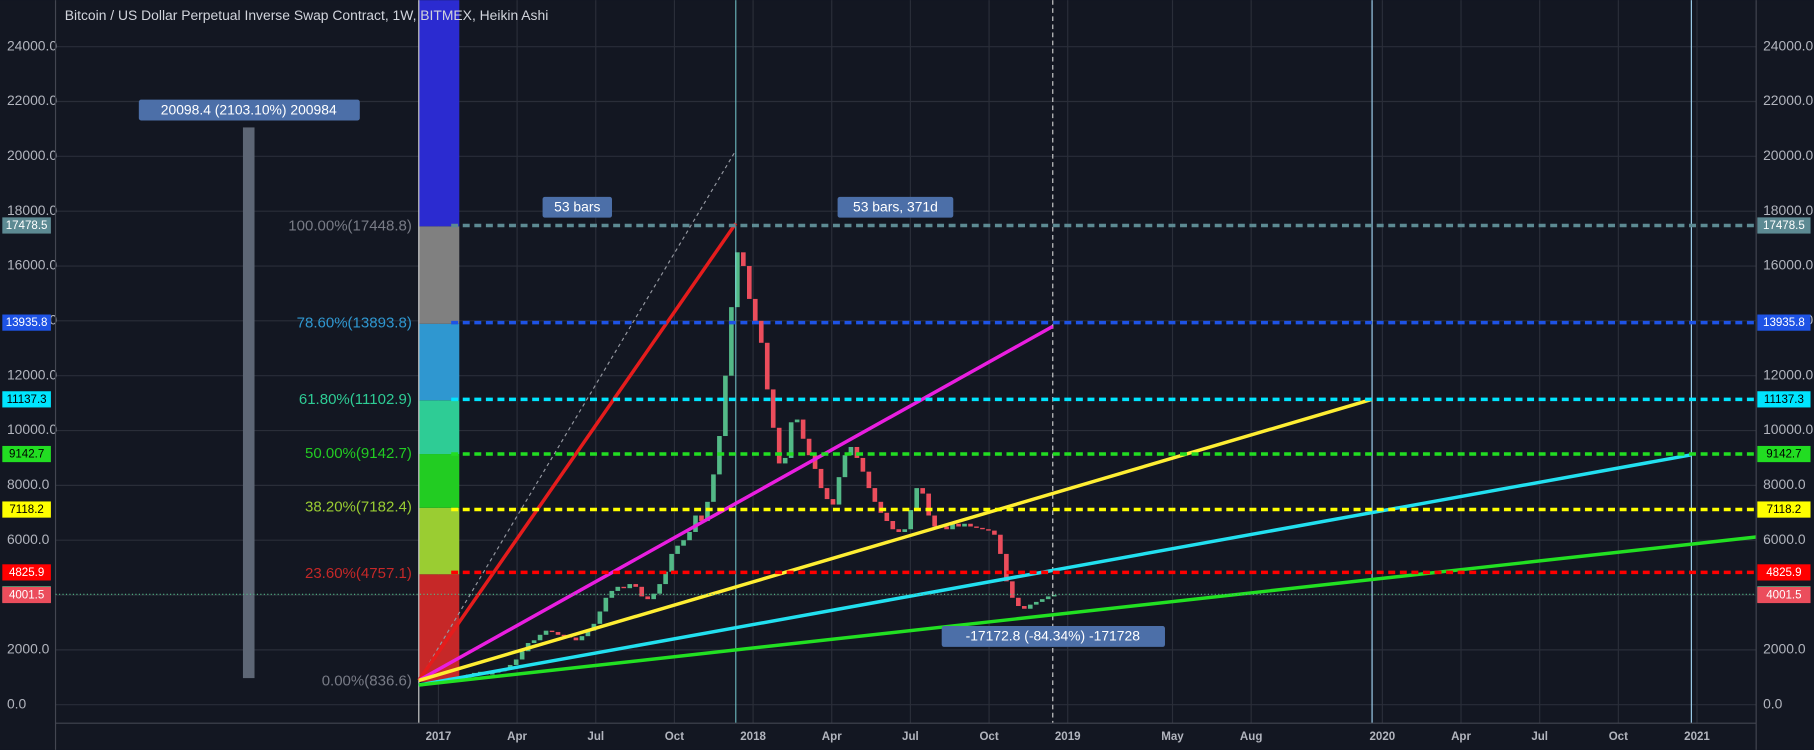 This screenshot has height=750, width=1814. What do you see at coordinates (358, 507) in the screenshot?
I see `fib-label: 38.20%(7182.4)` at bounding box center [358, 507].